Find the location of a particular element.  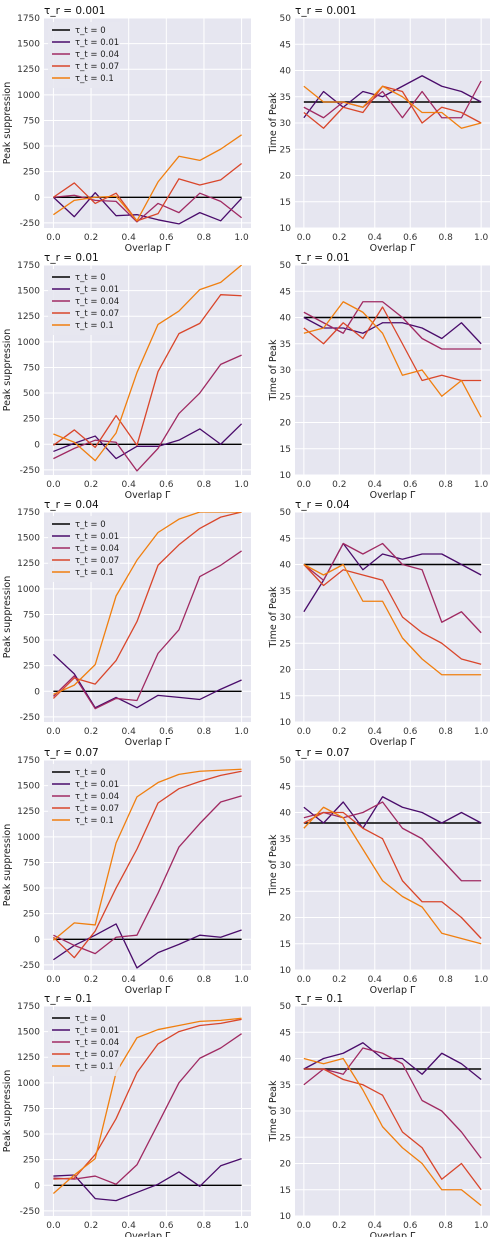

y-tick-label: 35 is located at coordinates (285, 98).